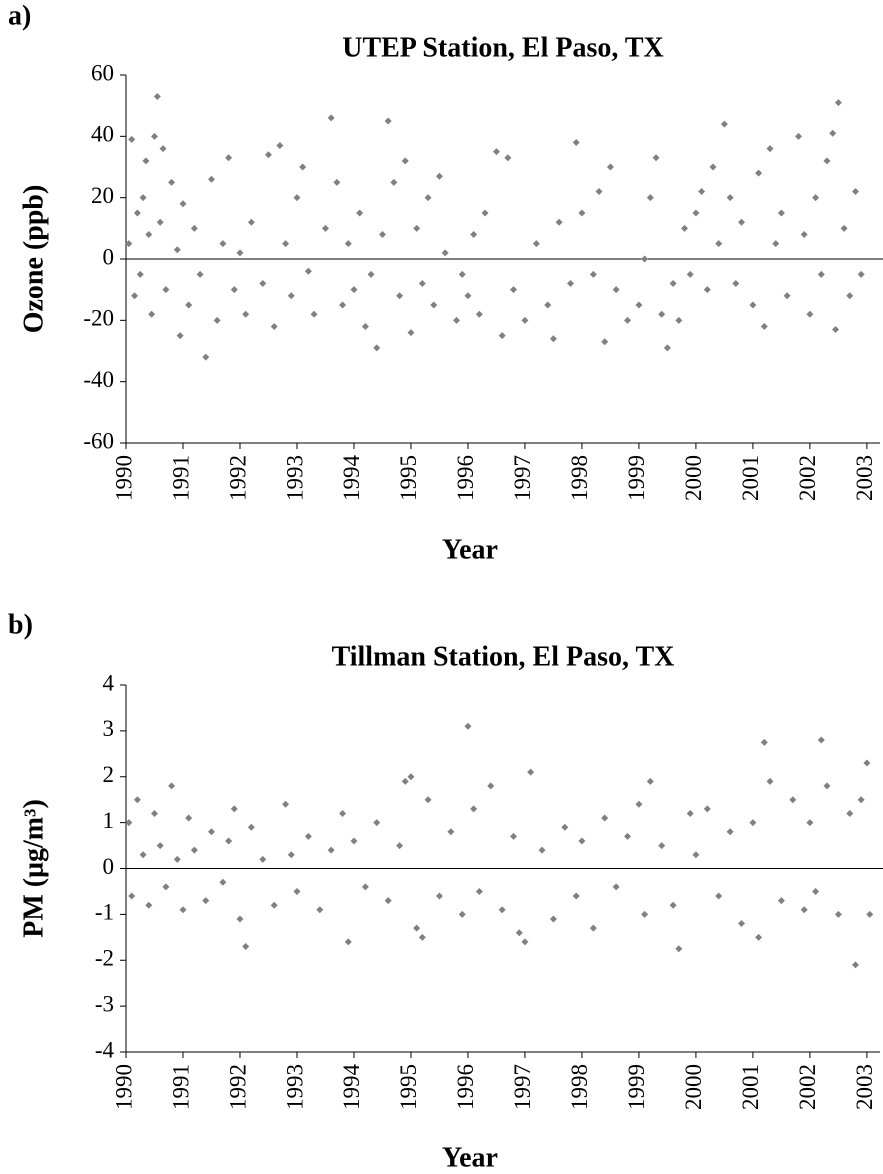 The image size is (883, 1174). Describe the element at coordinates (102, 72) in the screenshot. I see `y-tick-label: 60` at that location.